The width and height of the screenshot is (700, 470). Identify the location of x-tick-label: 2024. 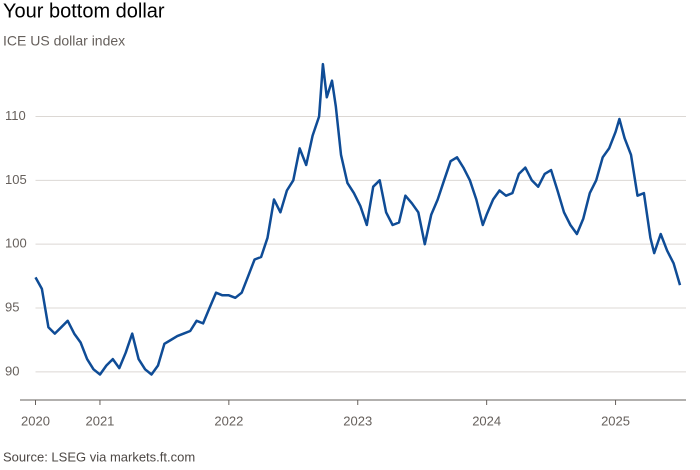
(486, 420).